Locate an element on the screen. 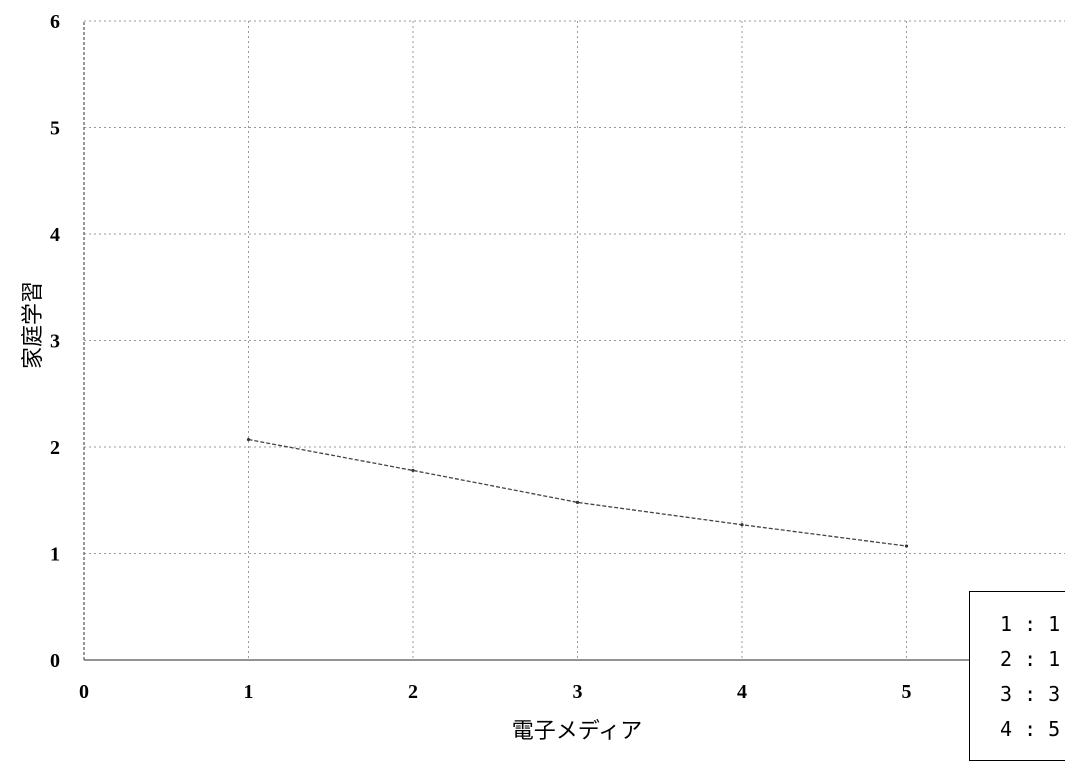  legend-entry-4: 4 : 5 is located at coordinates (1030, 729).